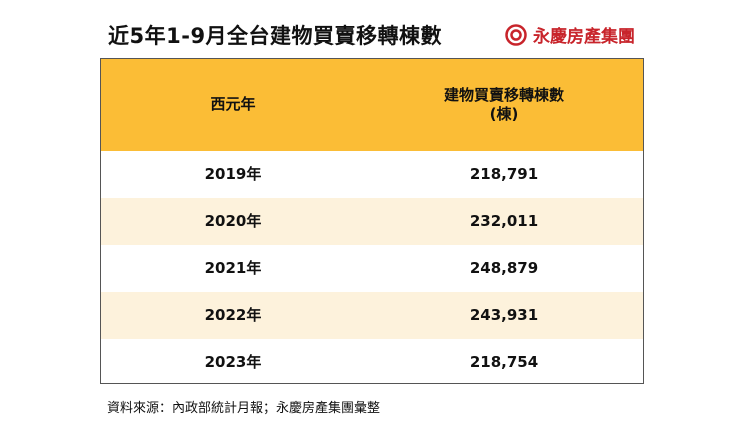 This screenshot has width=750, height=445. What do you see at coordinates (372, 268) in the screenshot?
I see `table-row: 2021年 248,879` at bounding box center [372, 268].